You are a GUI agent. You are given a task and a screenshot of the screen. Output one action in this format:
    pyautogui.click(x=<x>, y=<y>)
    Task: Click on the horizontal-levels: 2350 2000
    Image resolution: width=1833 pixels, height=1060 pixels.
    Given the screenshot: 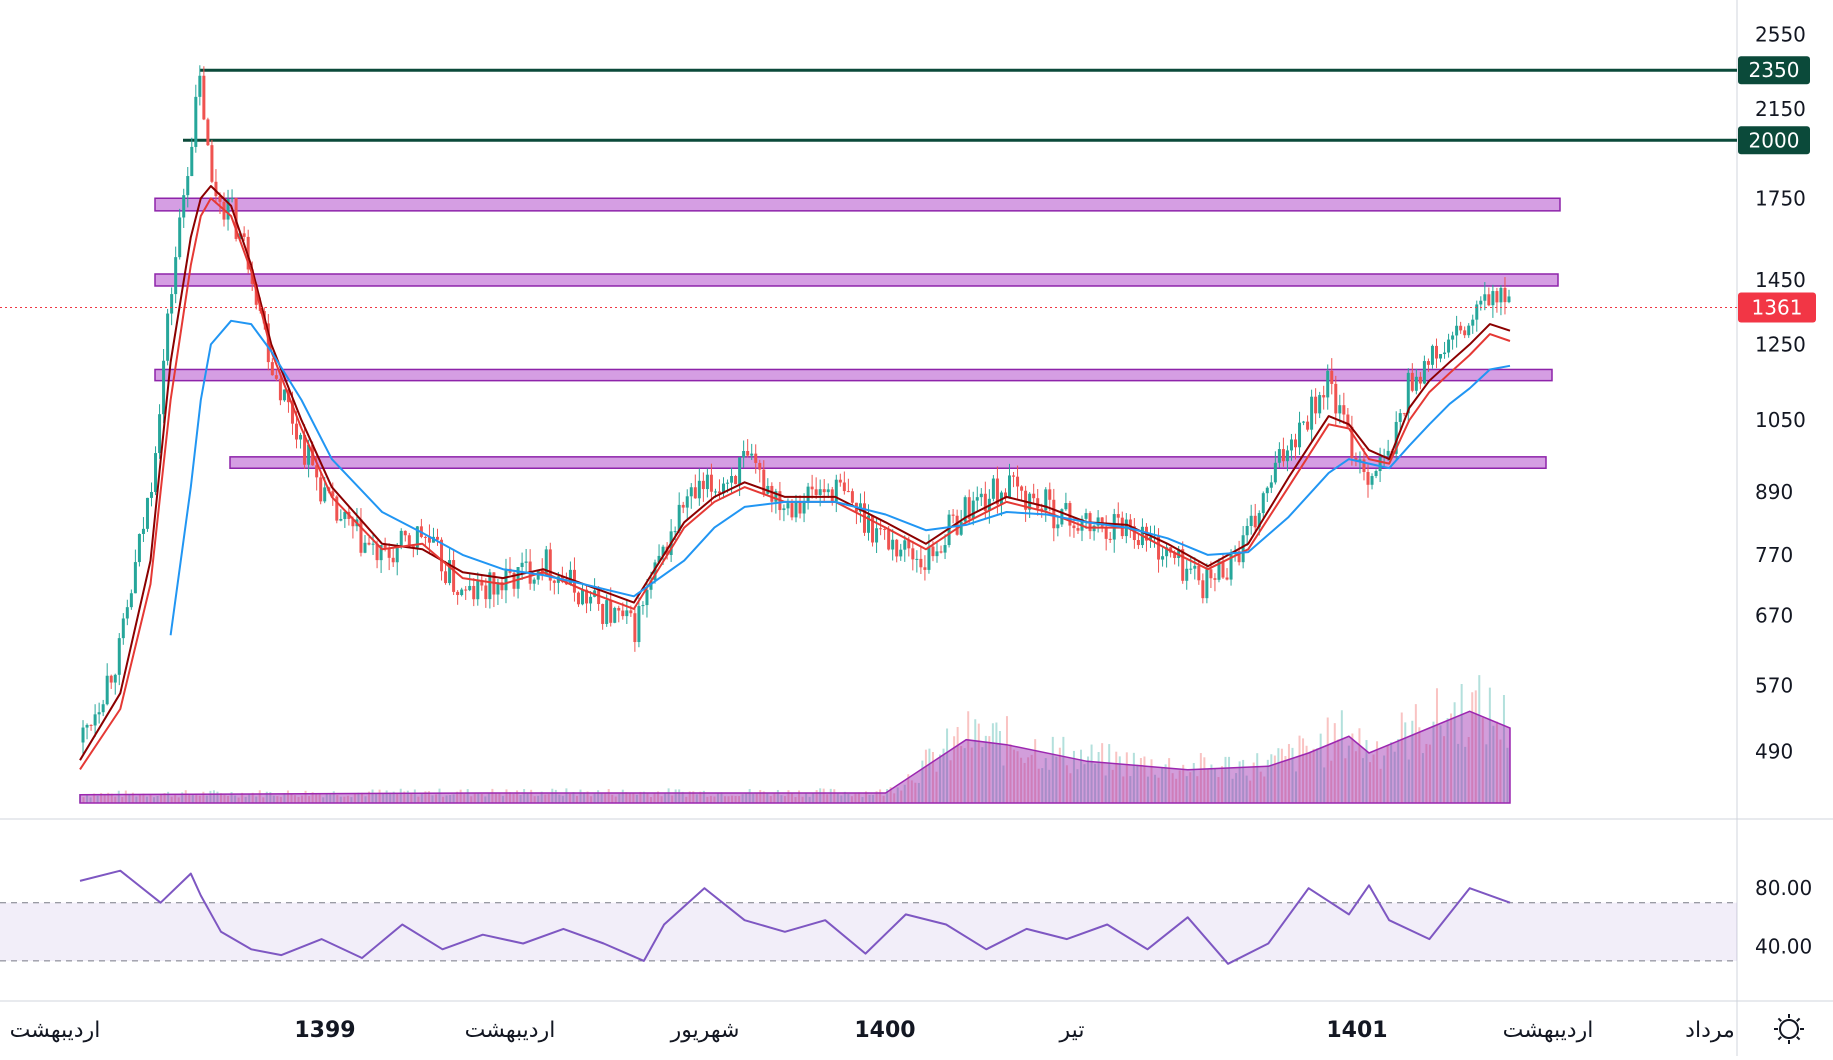 What is the action you would take?
    pyautogui.click(x=996, y=105)
    